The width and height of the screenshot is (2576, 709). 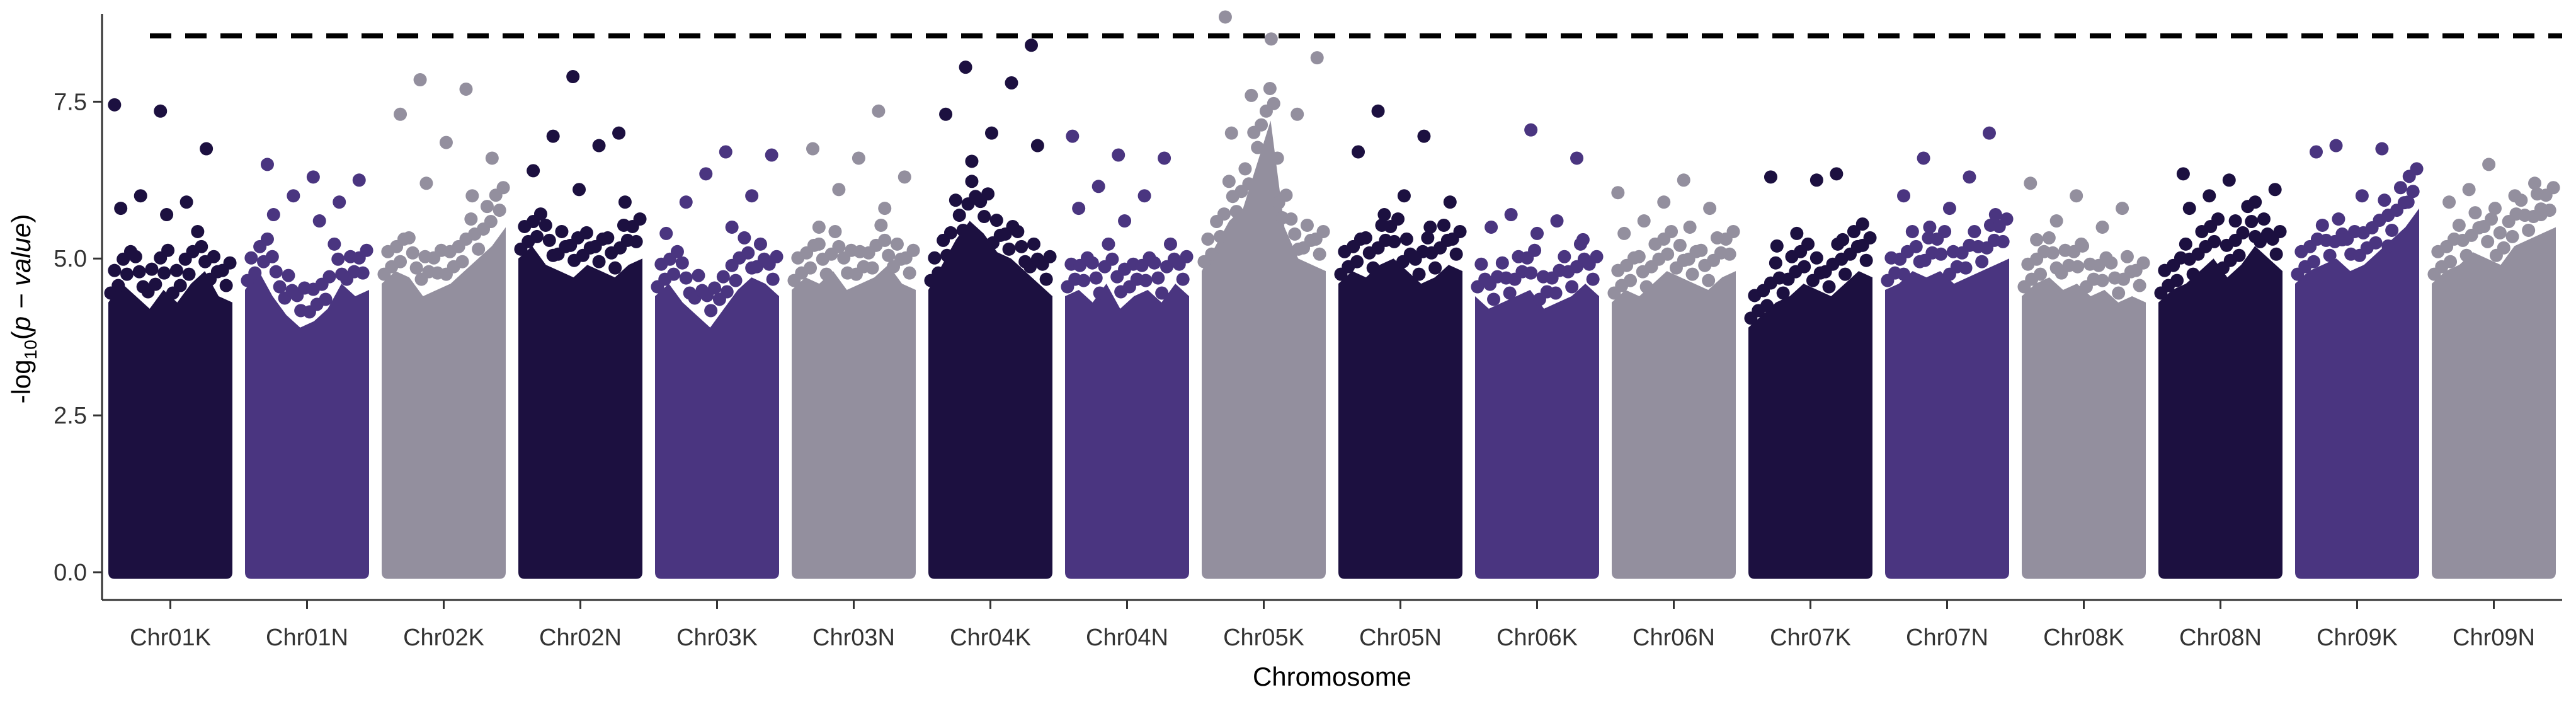 What do you see at coordinates (170, 638) in the screenshot?
I see `x-tick-label: Chr01K` at bounding box center [170, 638].